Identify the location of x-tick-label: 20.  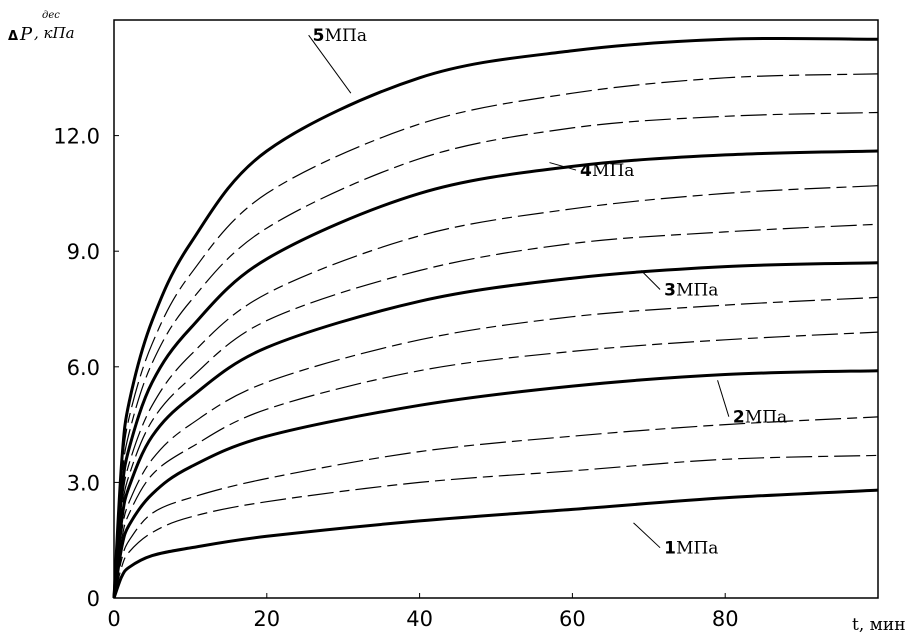
(266, 619).